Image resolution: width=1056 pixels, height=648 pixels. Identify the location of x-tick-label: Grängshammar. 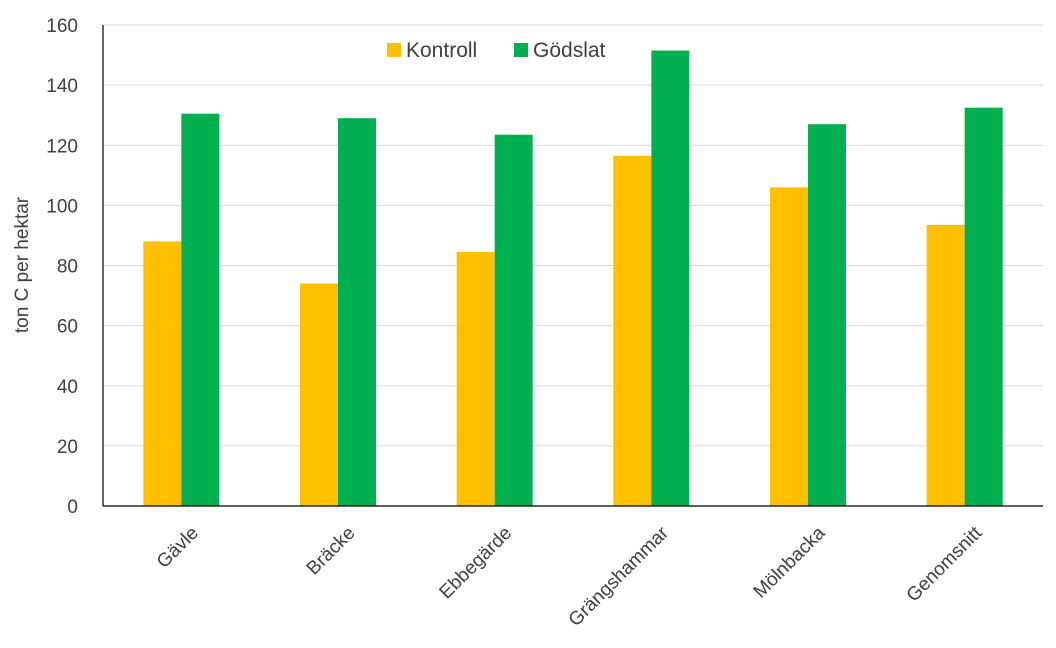
(619, 576).